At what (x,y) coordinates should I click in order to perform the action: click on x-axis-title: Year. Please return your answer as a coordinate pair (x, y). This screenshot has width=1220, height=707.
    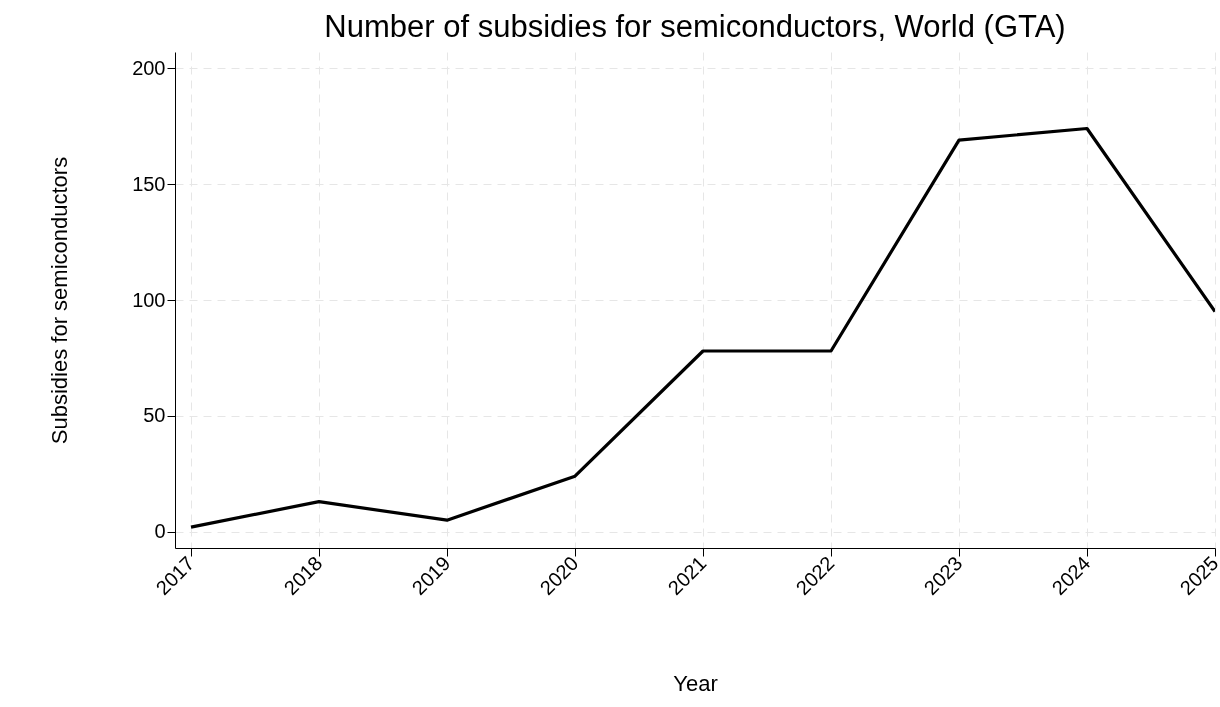
    Looking at the image, I should click on (695, 684).